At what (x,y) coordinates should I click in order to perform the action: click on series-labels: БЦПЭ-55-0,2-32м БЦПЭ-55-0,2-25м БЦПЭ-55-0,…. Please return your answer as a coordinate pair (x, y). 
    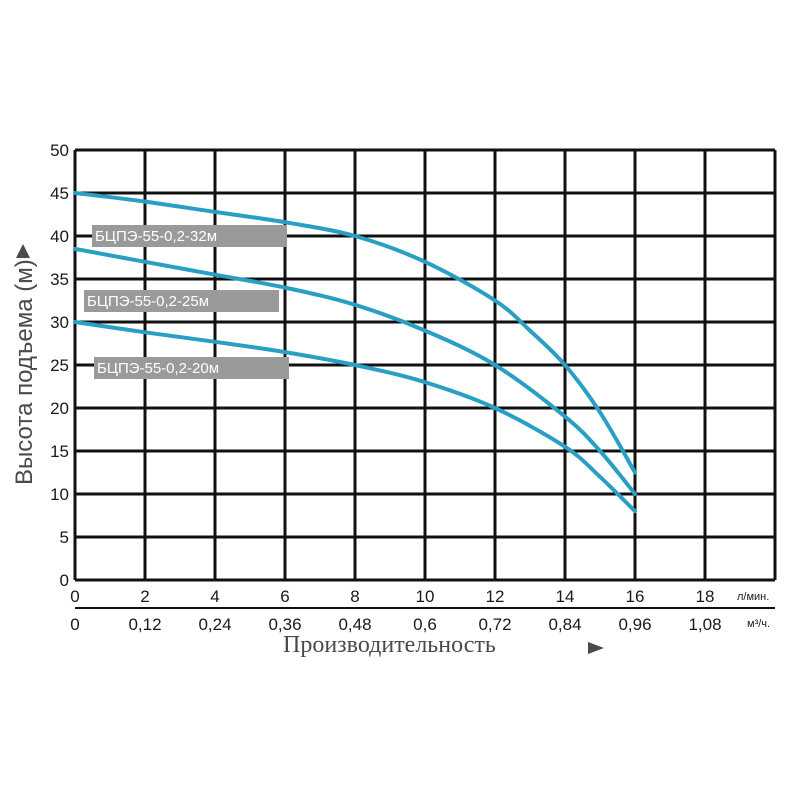
    Looking at the image, I should click on (186, 302).